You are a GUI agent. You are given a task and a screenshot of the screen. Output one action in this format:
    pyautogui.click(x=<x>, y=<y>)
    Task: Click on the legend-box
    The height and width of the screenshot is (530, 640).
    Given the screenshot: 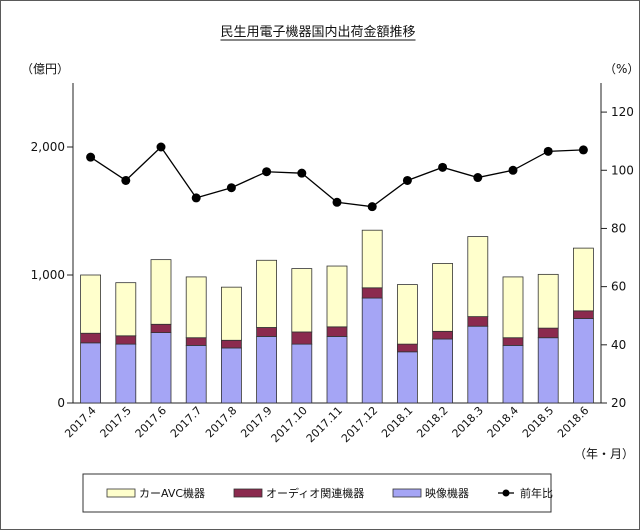 What is the action you would take?
    pyautogui.click(x=317, y=493)
    